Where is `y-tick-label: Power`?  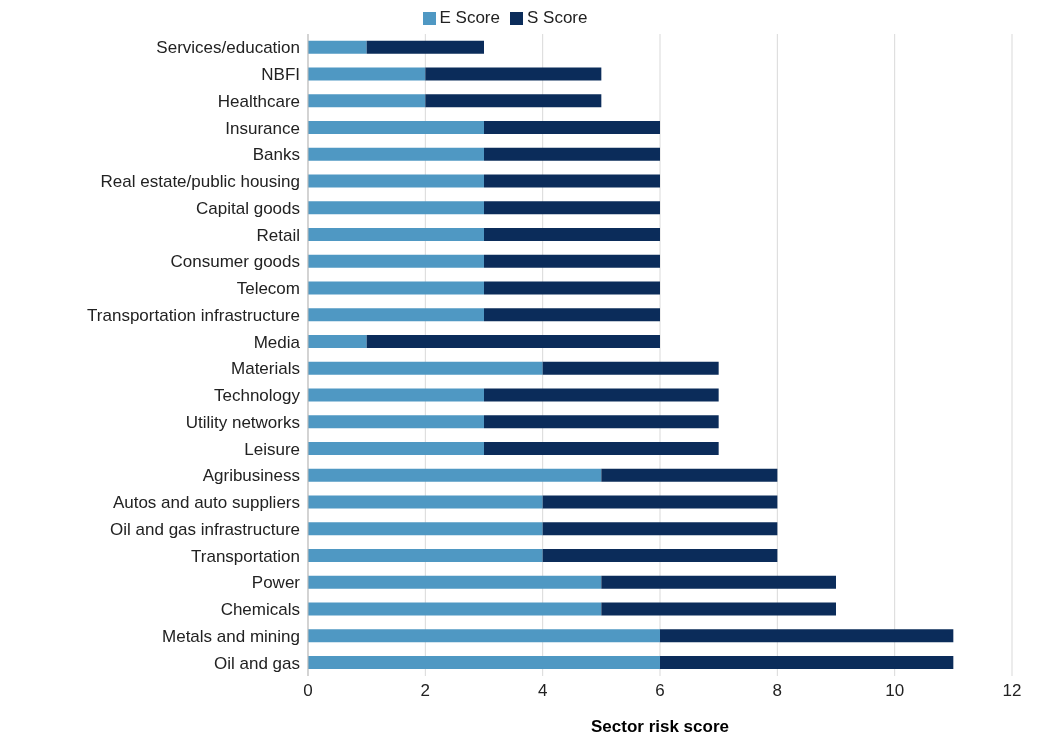 y-tick-label: Power is located at coordinates (276, 583).